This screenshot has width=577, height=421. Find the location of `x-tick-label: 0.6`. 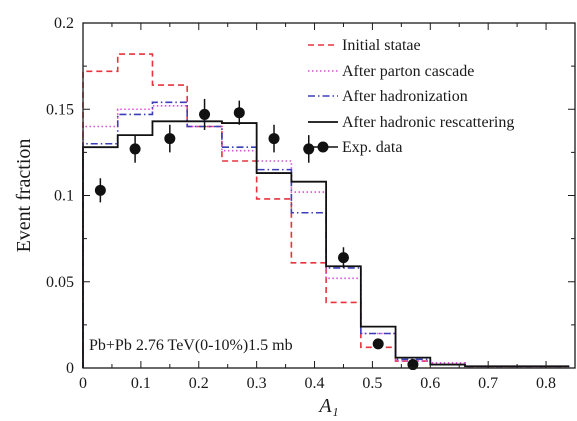

x-tick-label: 0.6 is located at coordinates (430, 383).